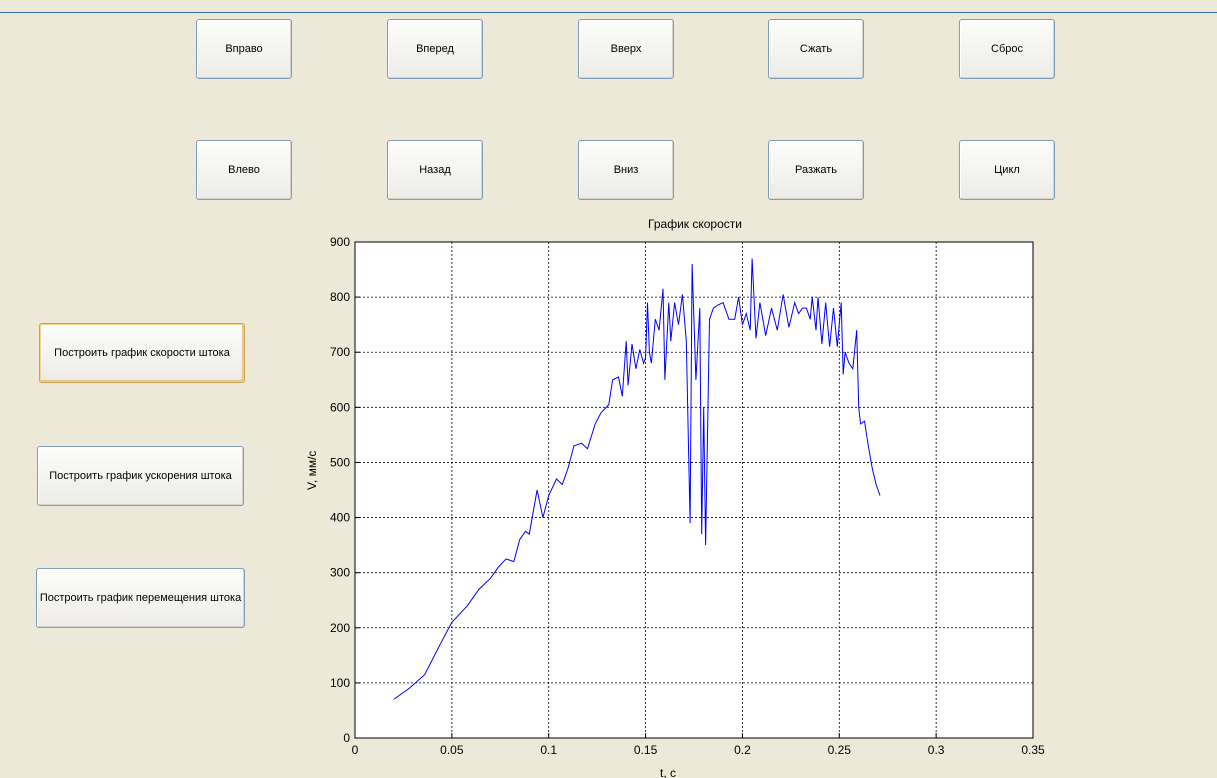 The height and width of the screenshot is (778, 1217). What do you see at coordinates (340, 518) in the screenshot?
I see `y-tick-label: 400` at bounding box center [340, 518].